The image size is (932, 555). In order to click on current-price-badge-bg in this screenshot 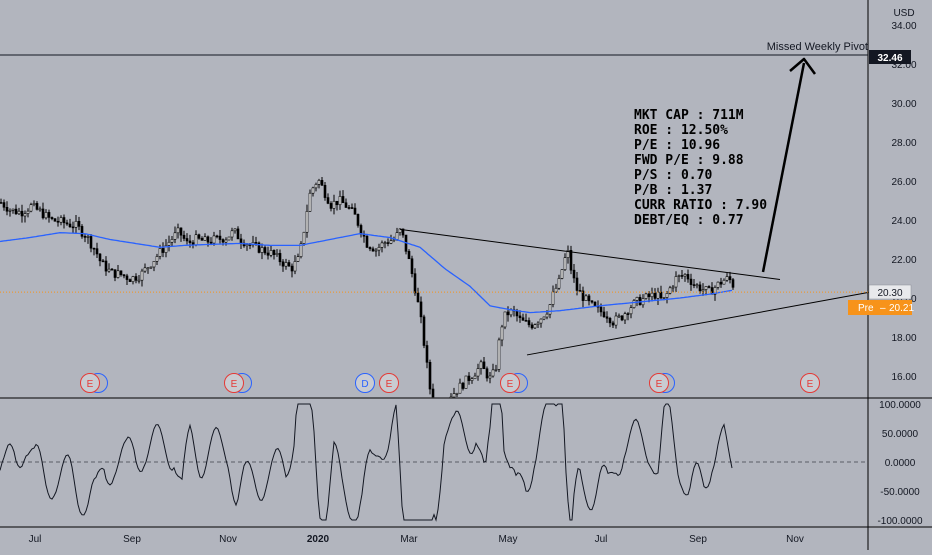, I will do `click(890, 292)`.